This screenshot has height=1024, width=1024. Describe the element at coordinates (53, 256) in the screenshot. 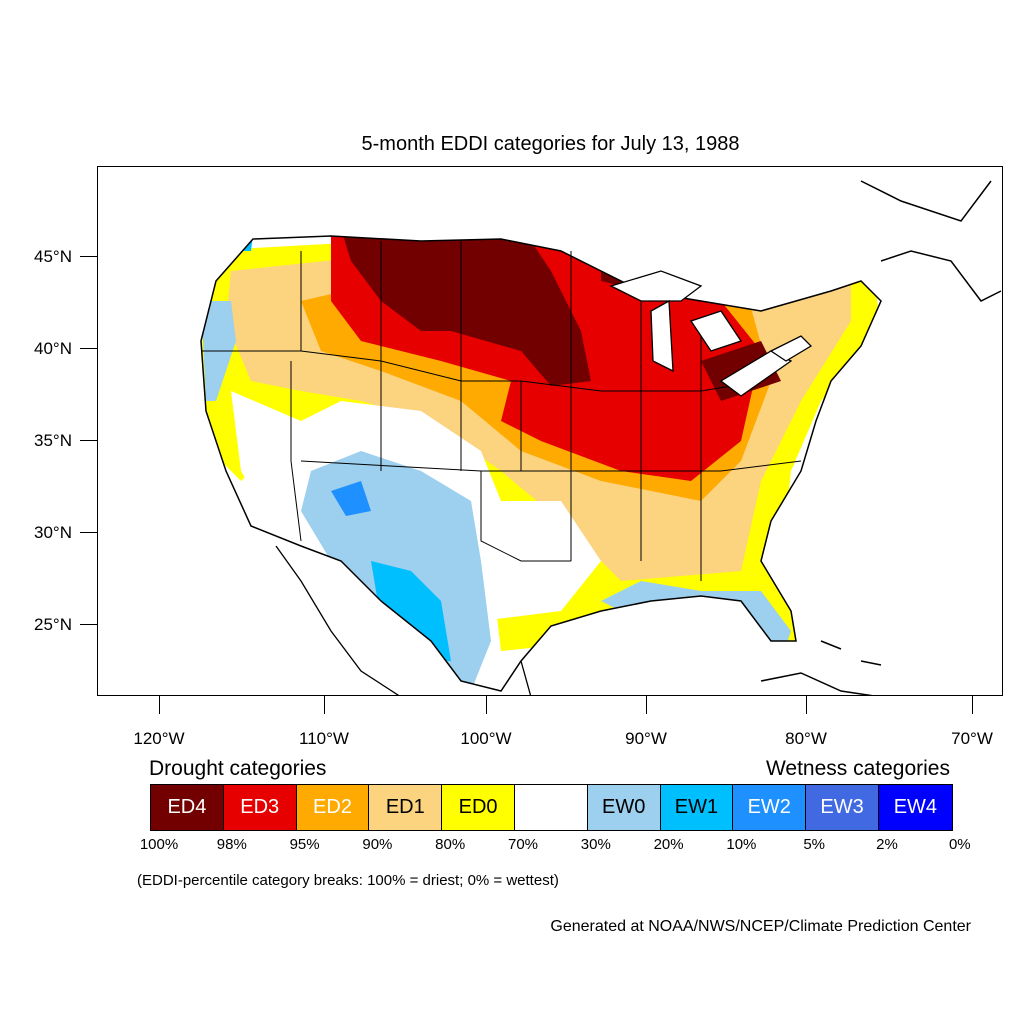

I see `lat-label: 45°N` at that location.